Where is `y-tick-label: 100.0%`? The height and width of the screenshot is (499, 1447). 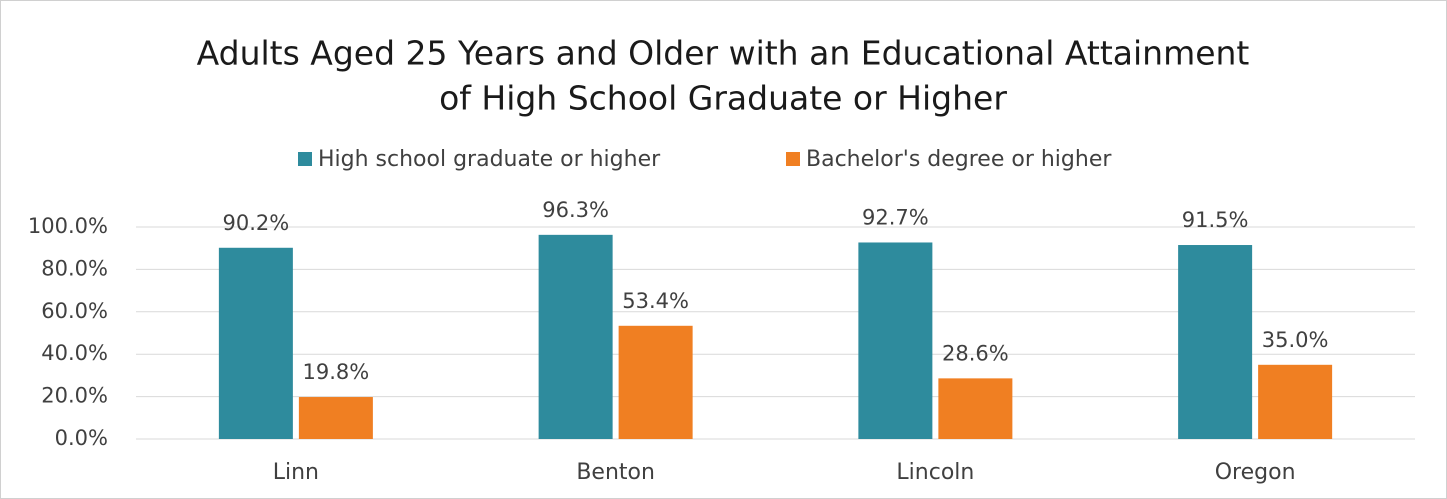 y-tick-label: 100.0% is located at coordinates (68, 226).